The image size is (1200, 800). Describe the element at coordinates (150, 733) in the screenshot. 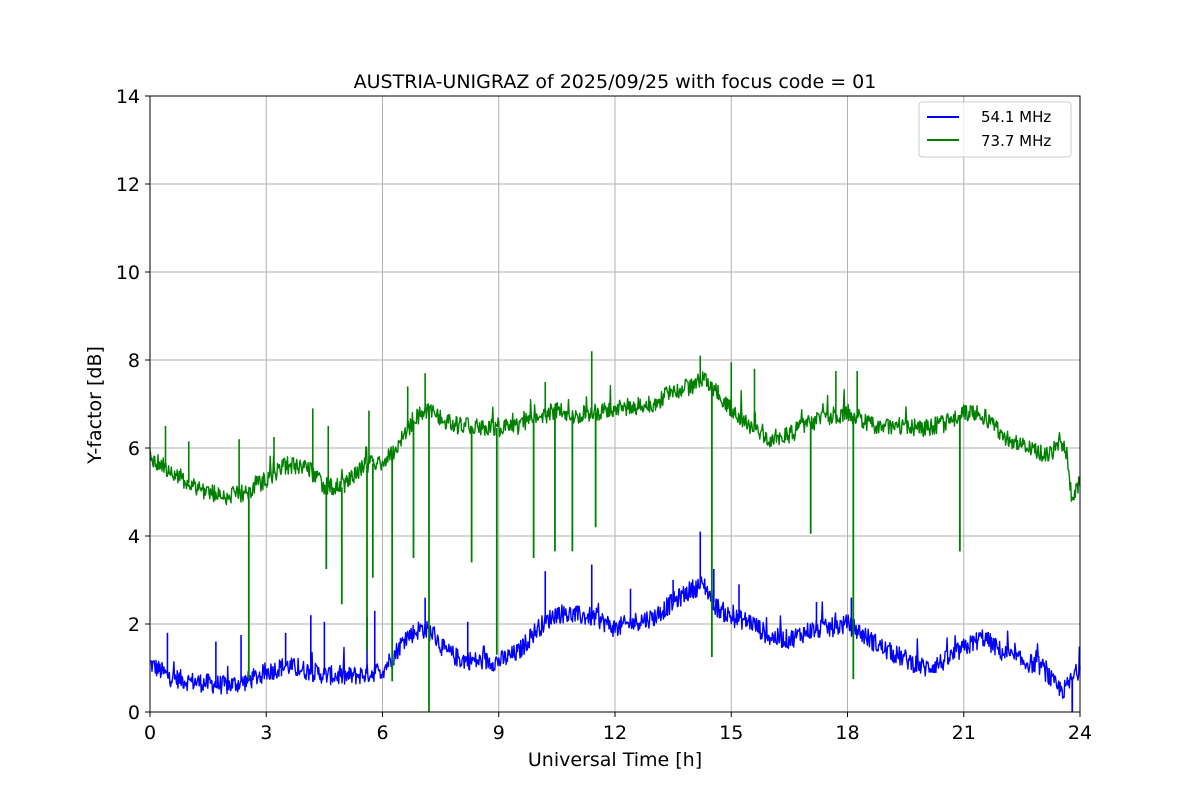

I see `x-tick-label: 0` at that location.